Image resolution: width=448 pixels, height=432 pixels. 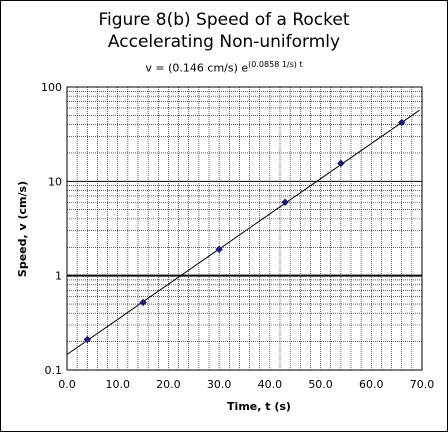 What do you see at coordinates (197, 68) in the screenshot?
I see `fit-equation-base: v = (0.146 cm/s) e` at bounding box center [197, 68].